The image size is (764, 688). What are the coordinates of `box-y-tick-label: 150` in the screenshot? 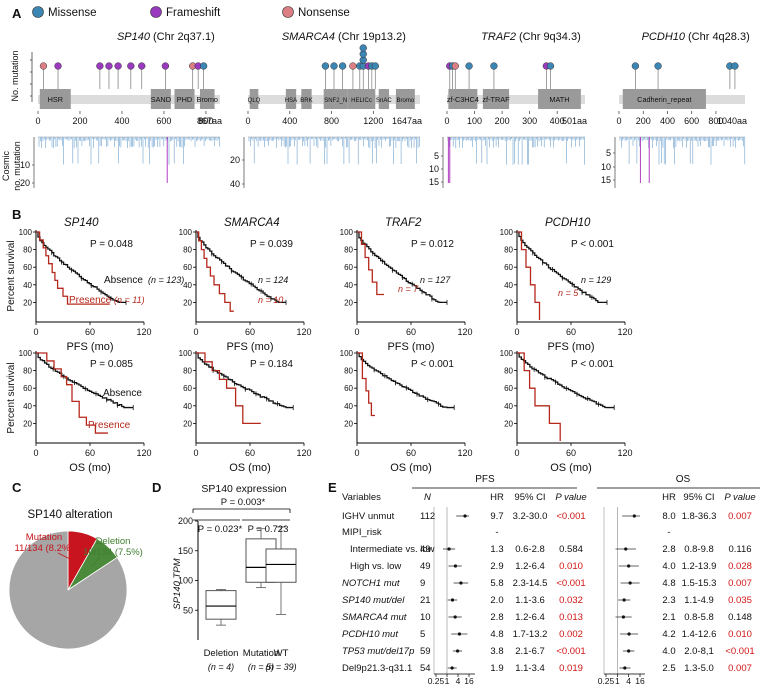 It's located at (185, 551).